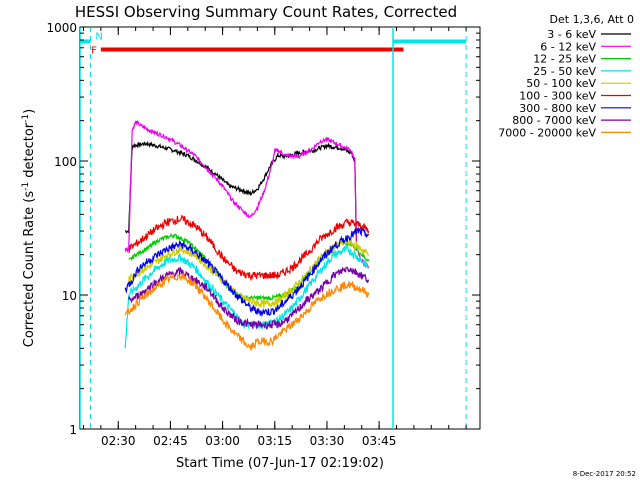 The image size is (640, 480). Describe the element at coordinates (170, 441) in the screenshot. I see `x-tick-label-1: 02:45` at that location.